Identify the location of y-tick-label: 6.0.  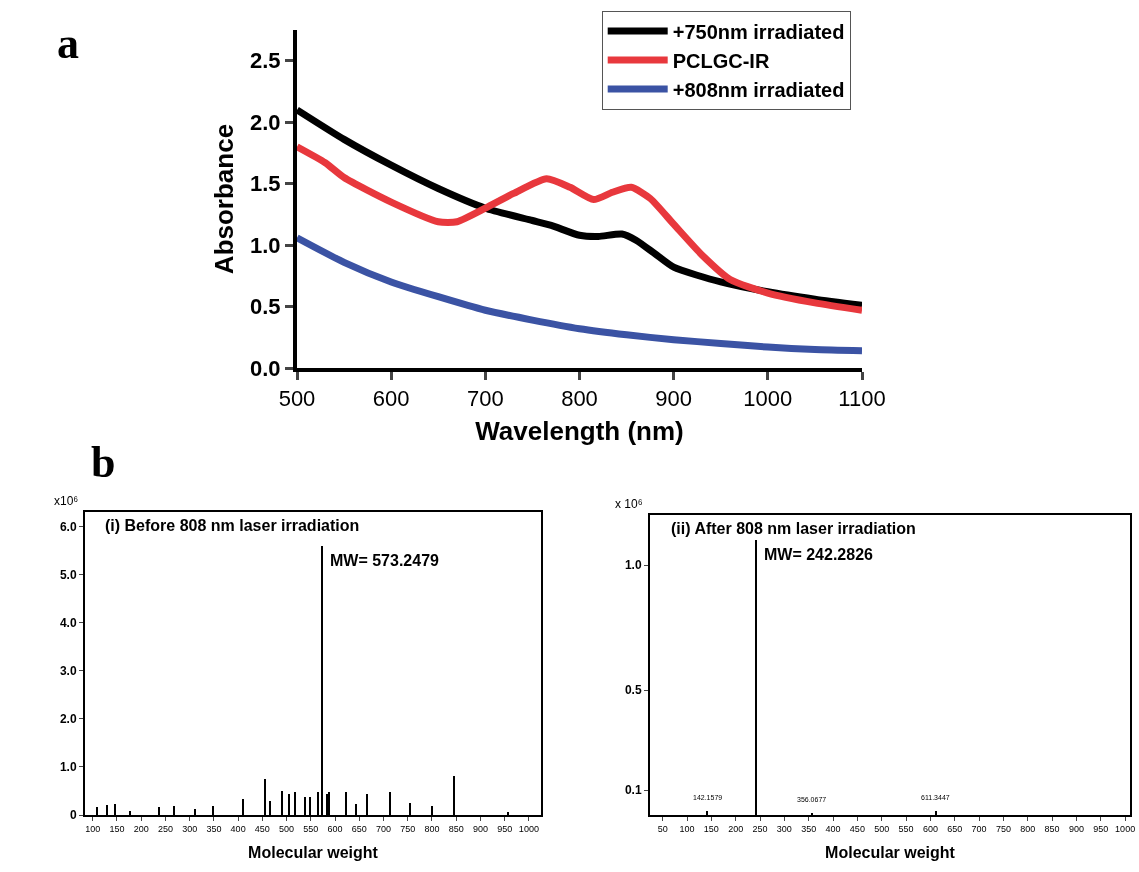
(68, 526).